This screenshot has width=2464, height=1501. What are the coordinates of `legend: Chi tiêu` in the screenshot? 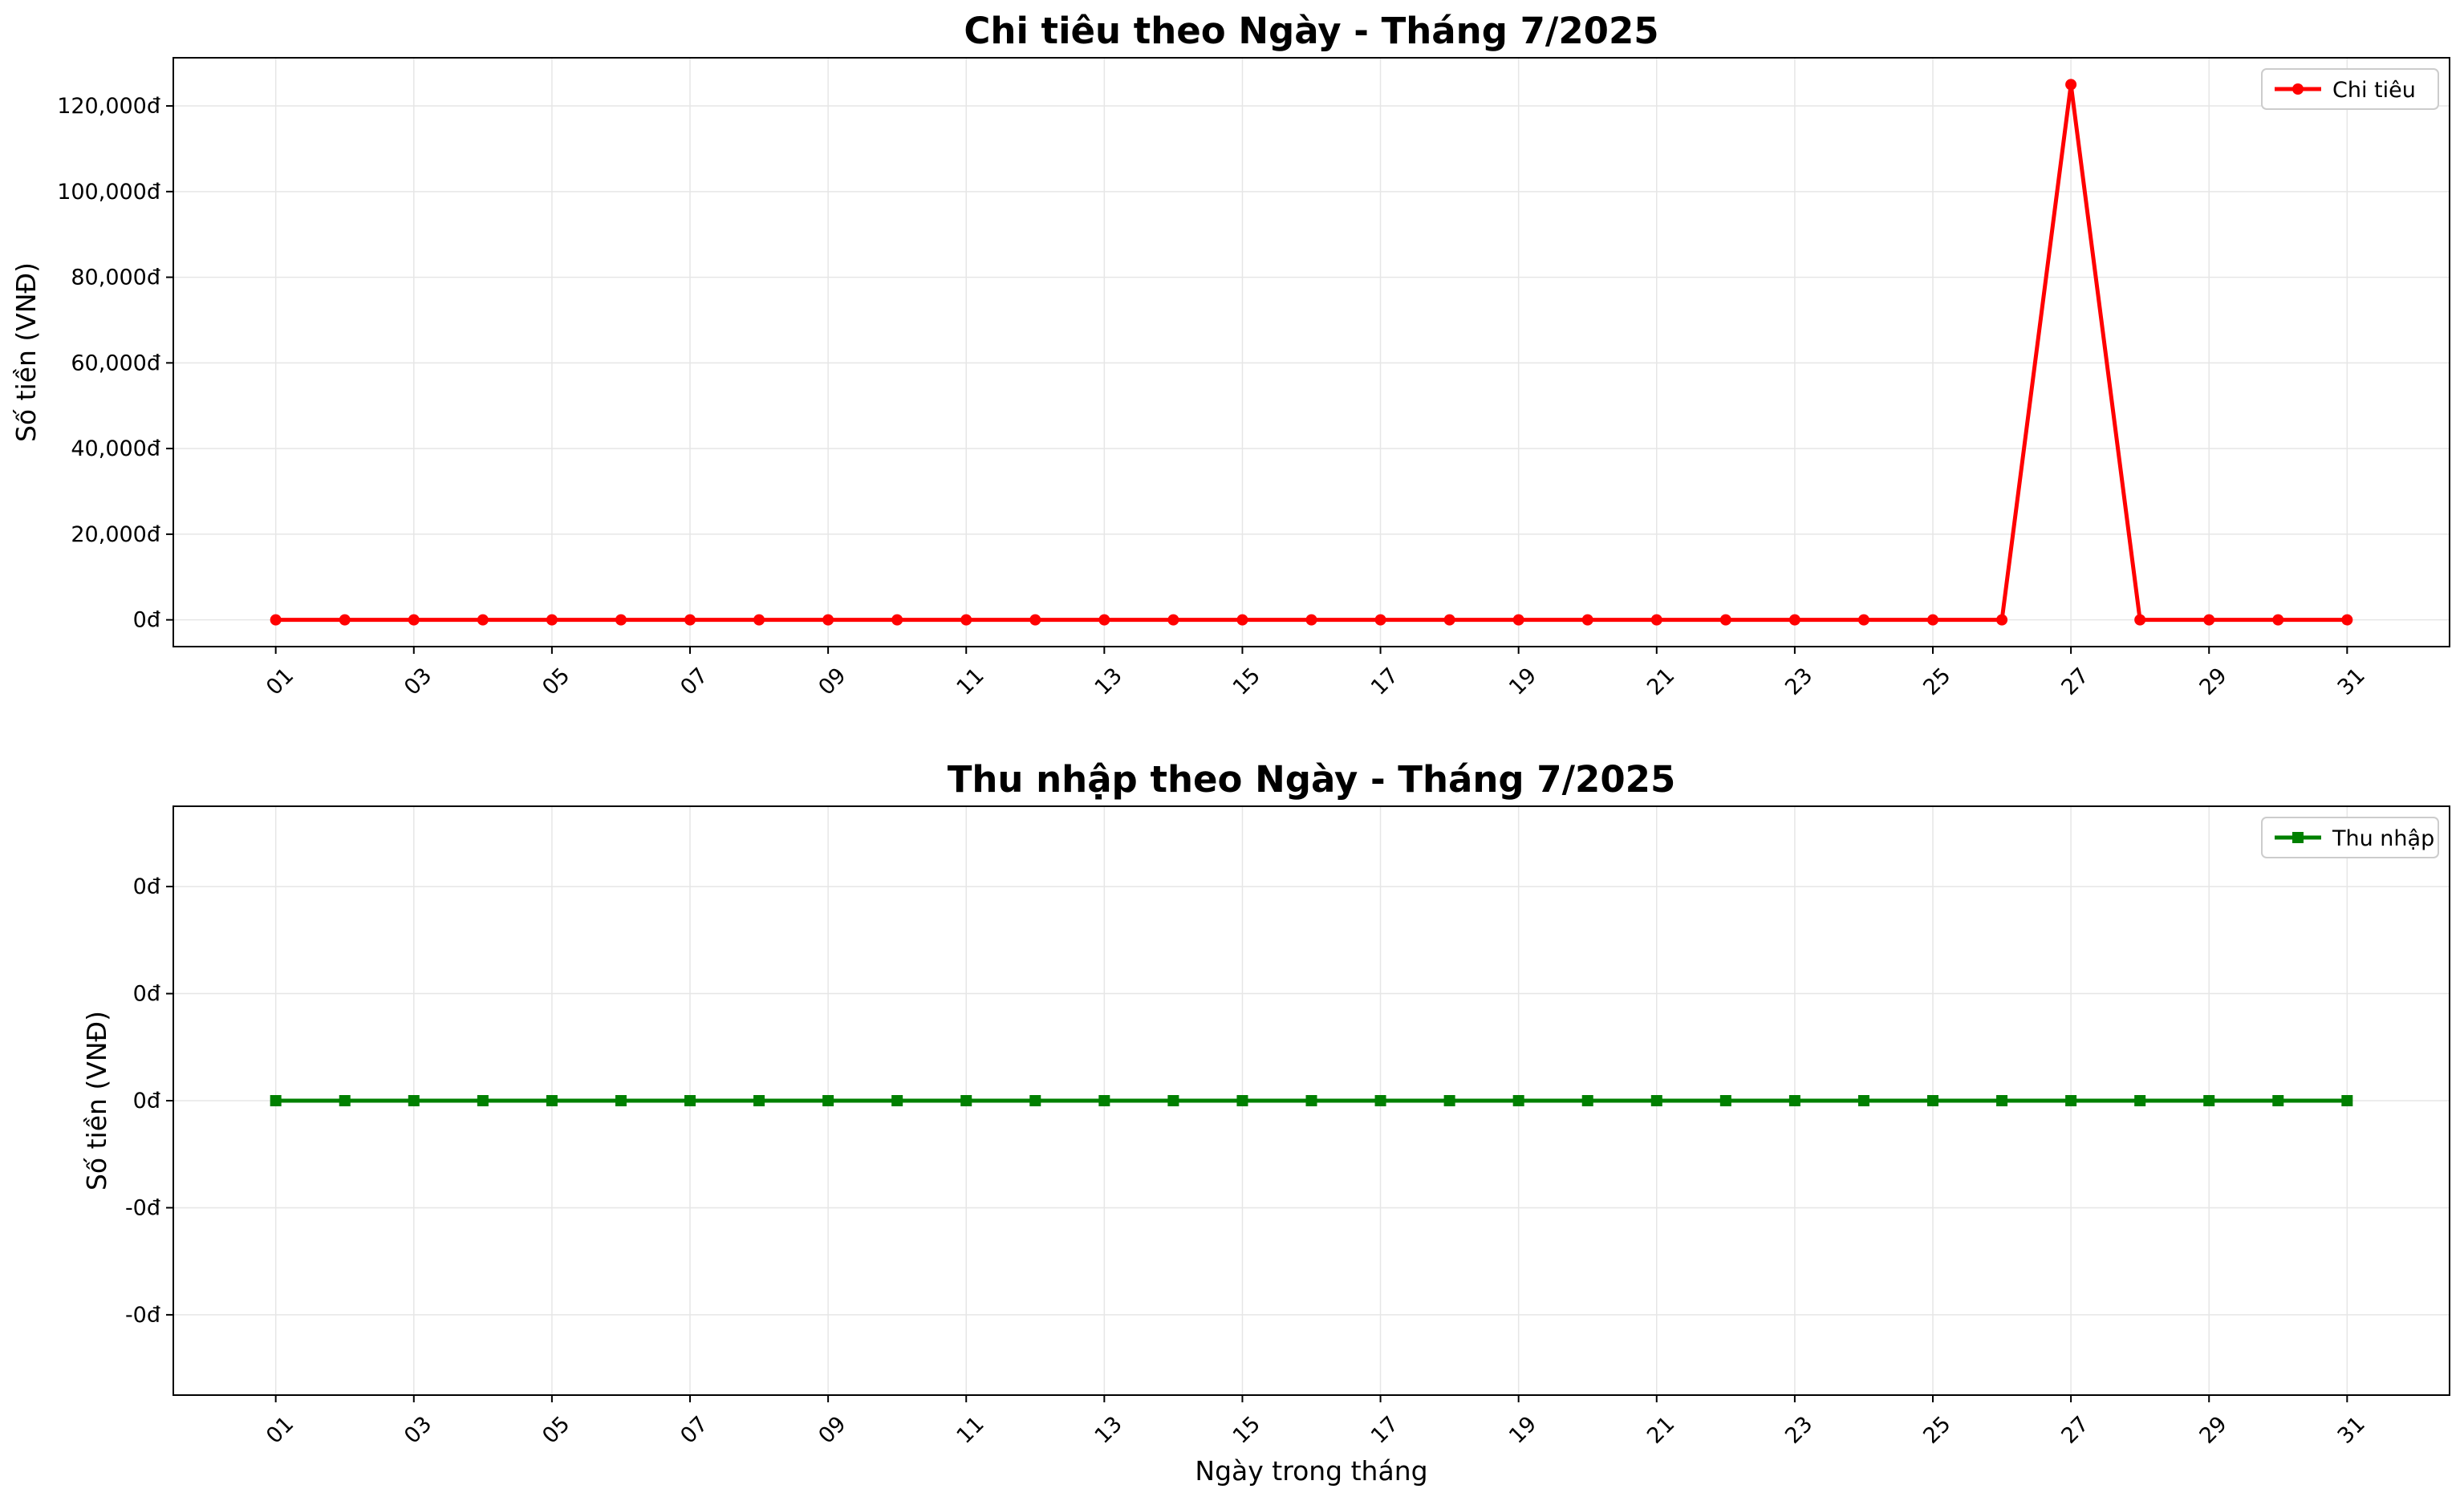 It's located at (2350, 89).